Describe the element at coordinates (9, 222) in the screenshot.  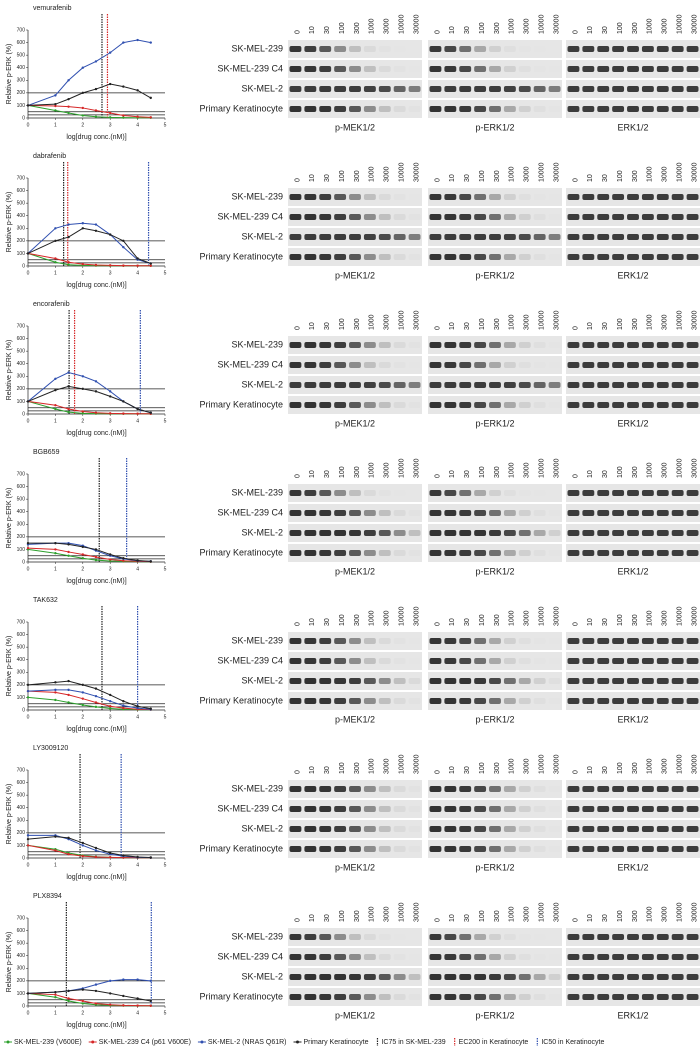
I see `y-axis-label: Relative p-ERK (%)` at that location.